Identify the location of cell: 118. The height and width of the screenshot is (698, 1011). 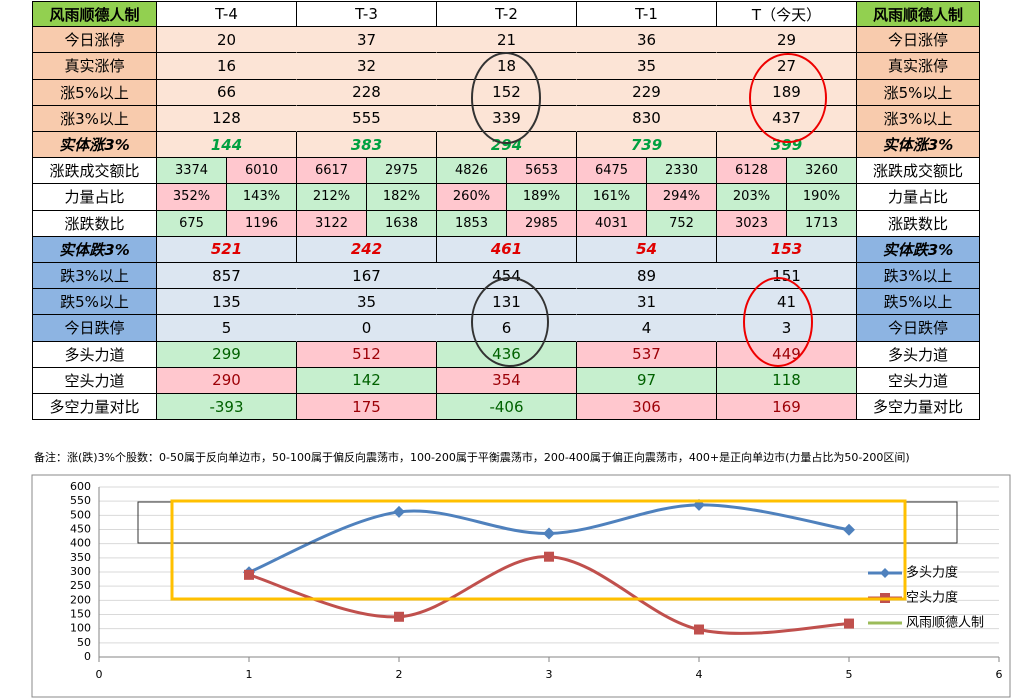
(787, 380).